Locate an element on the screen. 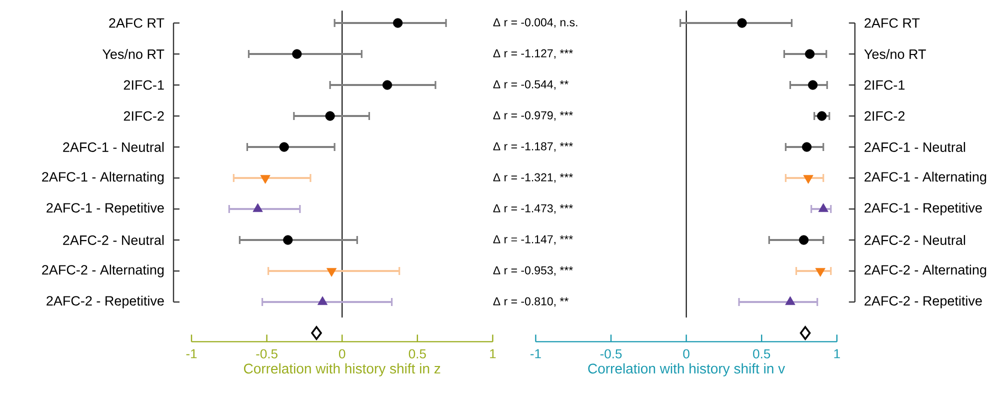 The width and height of the screenshot is (998, 406). x-axis-title: Correlation with history shift in v is located at coordinates (687, 369).